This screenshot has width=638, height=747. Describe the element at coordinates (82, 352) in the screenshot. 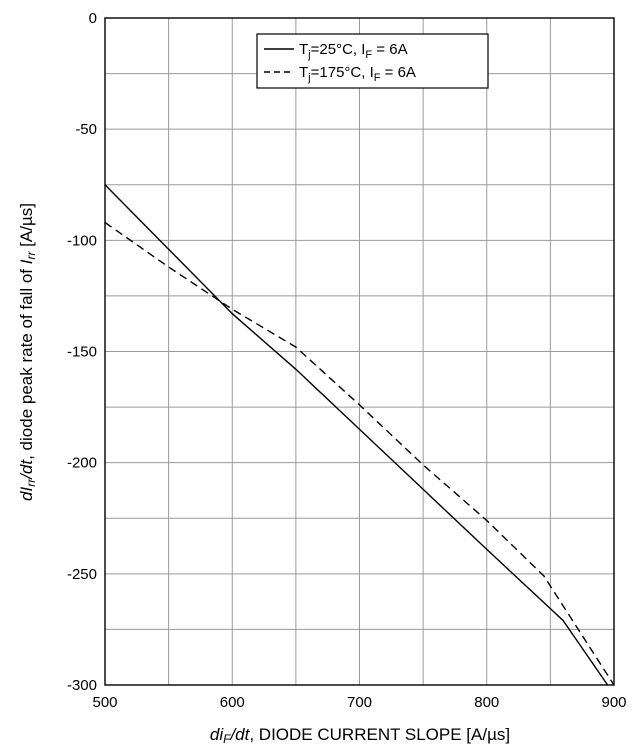

I see `y-tick-label: -150` at that location.